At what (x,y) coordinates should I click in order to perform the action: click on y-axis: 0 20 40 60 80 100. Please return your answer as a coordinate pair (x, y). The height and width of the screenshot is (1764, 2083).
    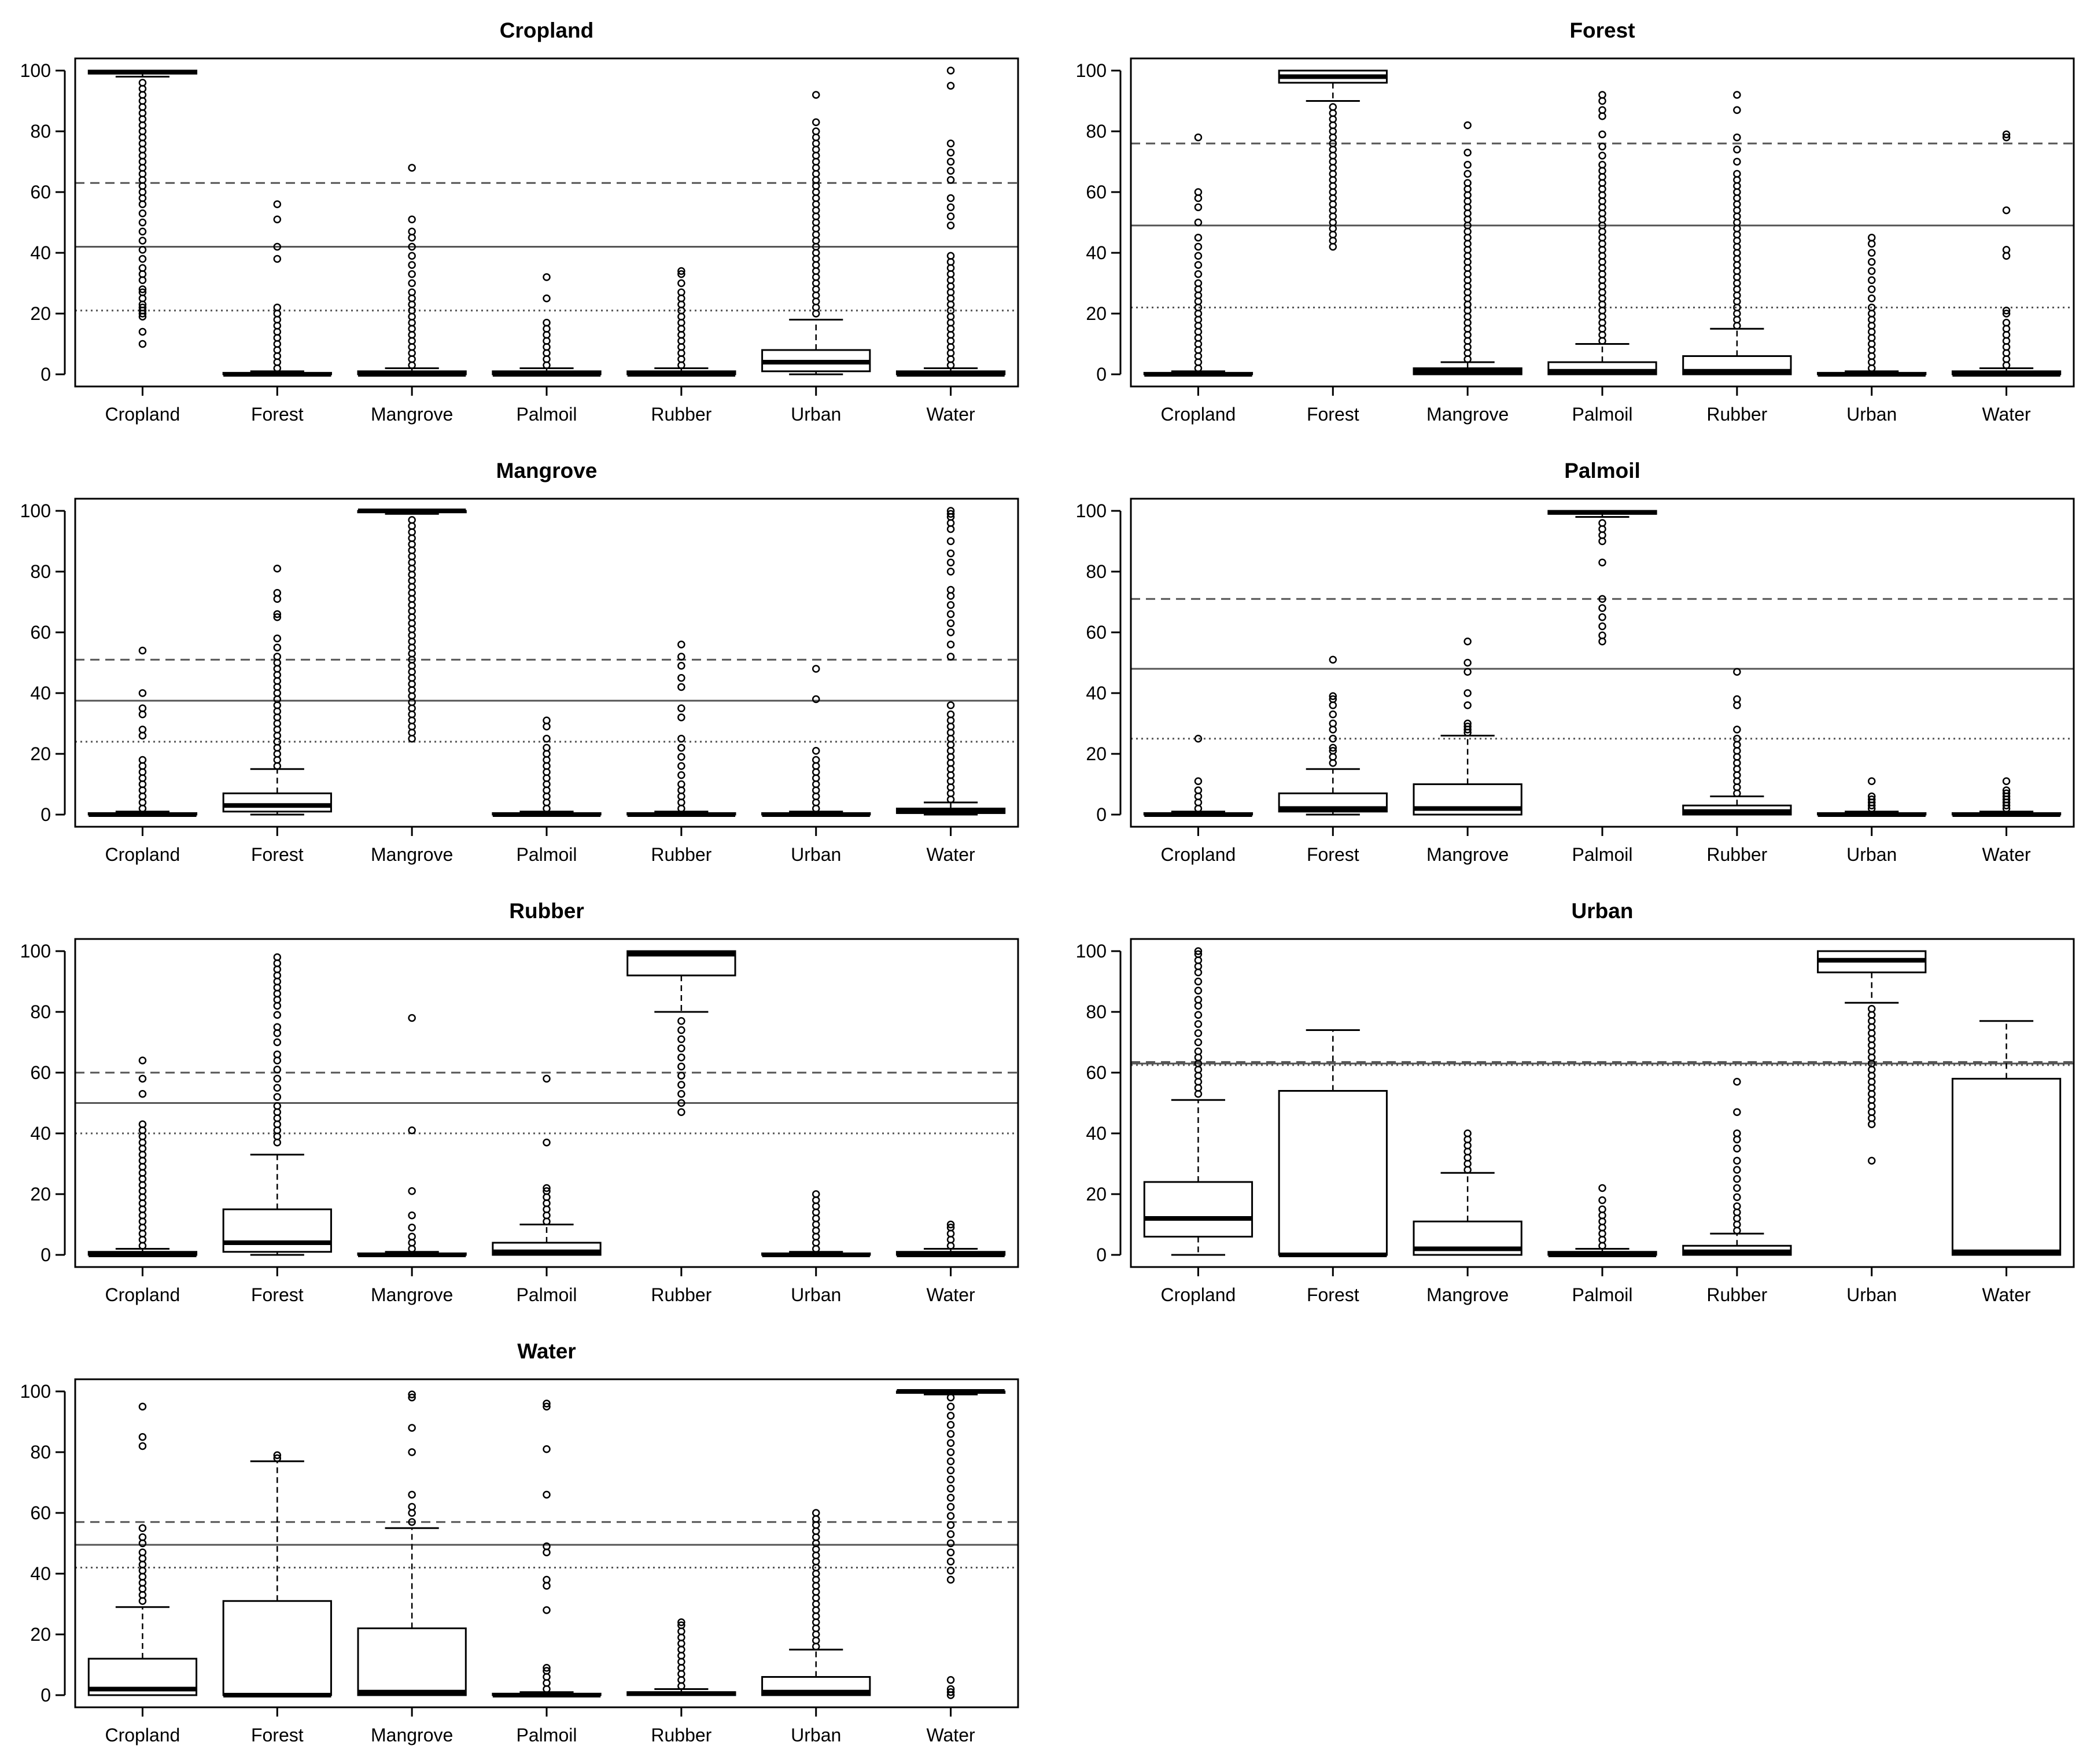
    Looking at the image, I should click on (1099, 663).